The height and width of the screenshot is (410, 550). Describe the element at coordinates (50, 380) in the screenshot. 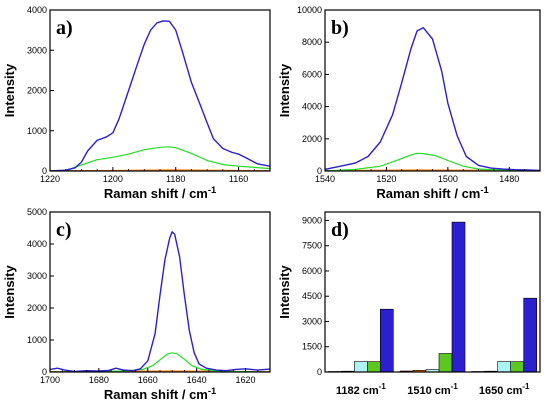

I see `x-tick-label: 1700` at that location.